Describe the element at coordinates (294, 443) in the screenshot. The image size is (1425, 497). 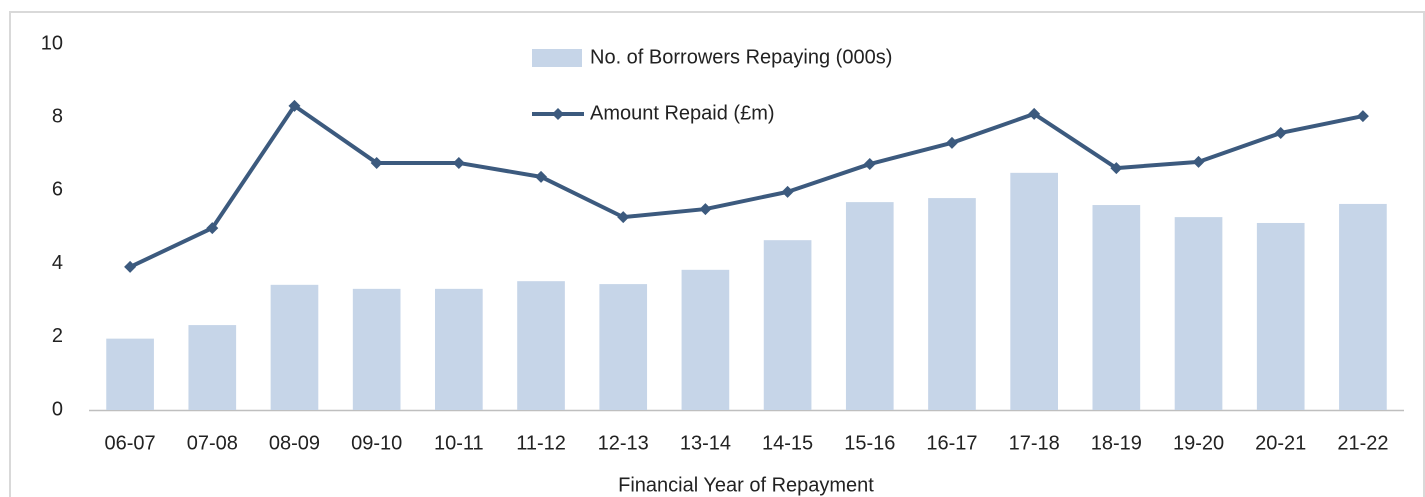
I see `x-tick-label: 08-09` at that location.